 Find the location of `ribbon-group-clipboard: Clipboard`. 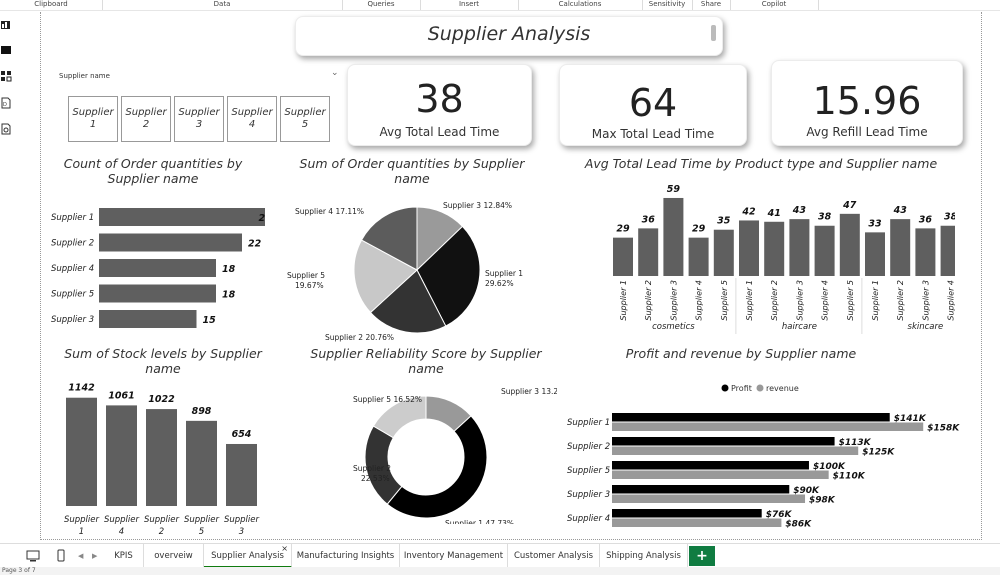

ribbon-group-clipboard: Clipboard is located at coordinates (51, 5).